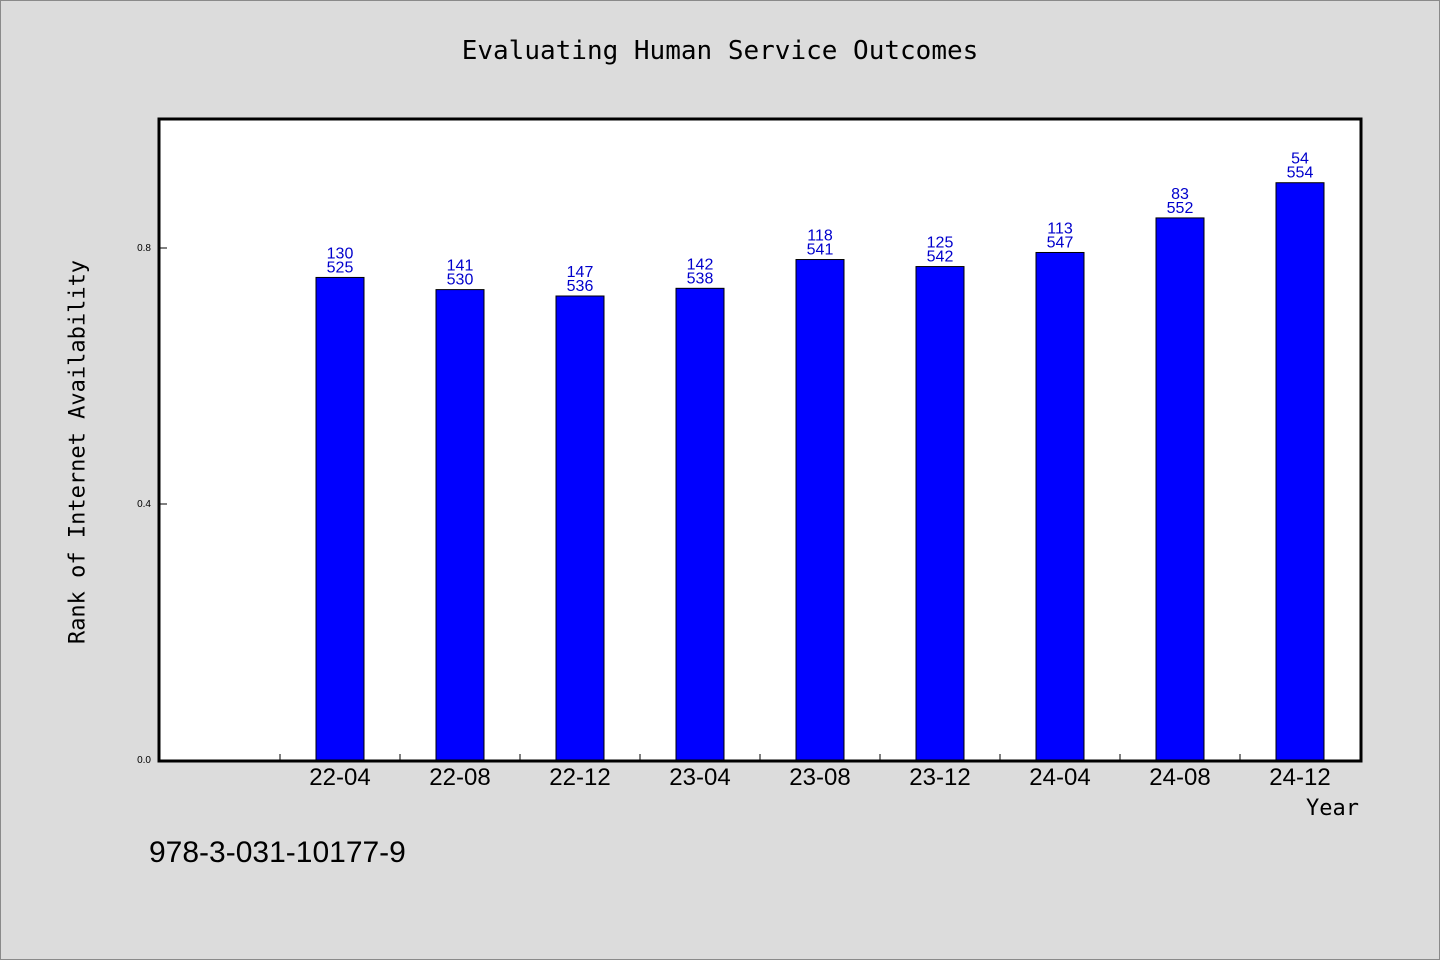 The width and height of the screenshot is (1440, 960). What do you see at coordinates (78, 452) in the screenshot?
I see `y-axis-title: Rank of Internet Availability` at bounding box center [78, 452].